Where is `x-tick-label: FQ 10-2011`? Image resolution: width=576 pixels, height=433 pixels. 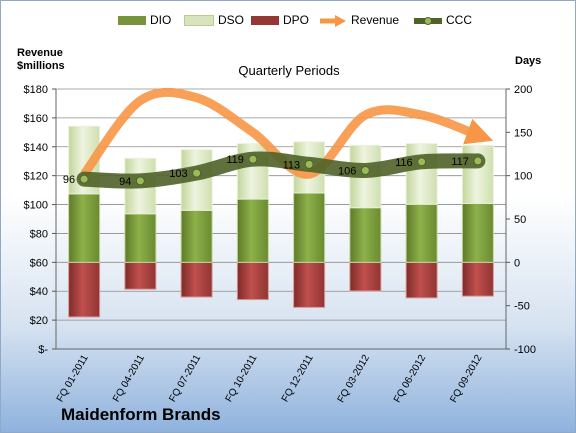 x-tick-label: FQ 10-2011 is located at coordinates (242, 378).